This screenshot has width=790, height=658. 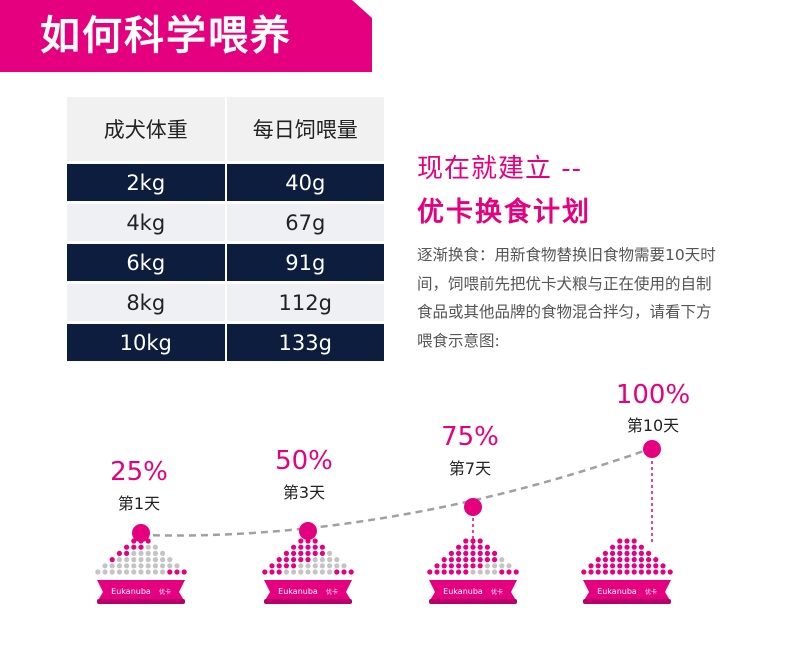 What do you see at coordinates (146, 130) in the screenshot?
I see `column-header-weight: 成犬体重` at bounding box center [146, 130].